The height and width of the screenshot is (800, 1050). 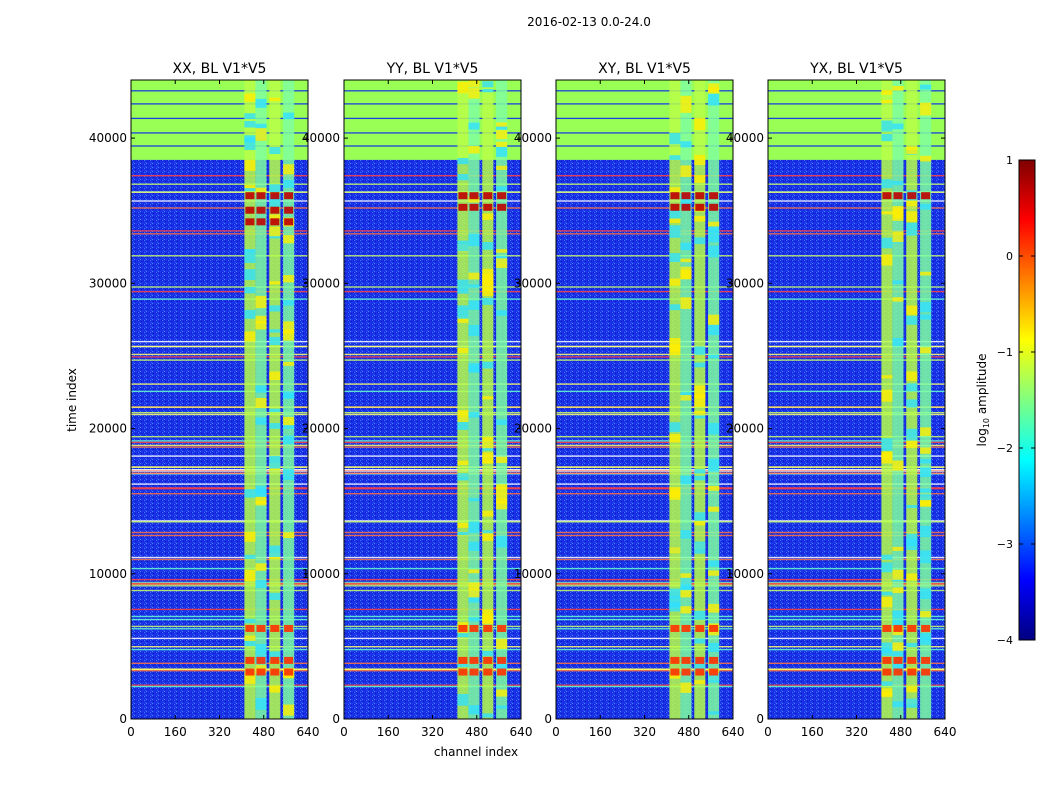 What do you see at coordinates (432, 69) in the screenshot?
I see `panel-title: YY, BL V1*V5` at bounding box center [432, 69].